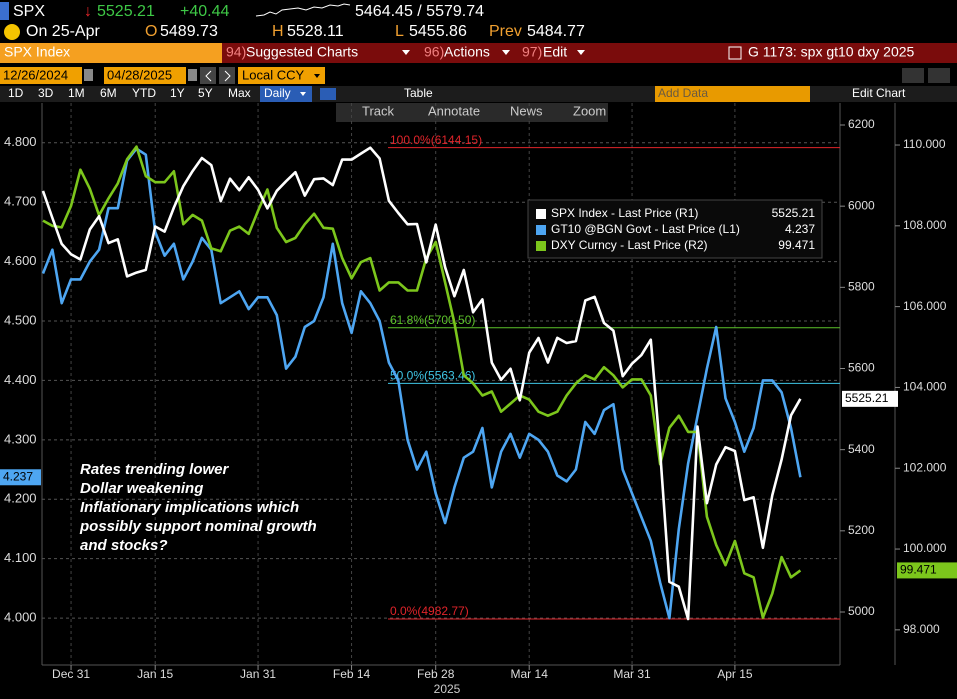  What do you see at coordinates (76, 93) in the screenshot?
I see `period-button: 1M` at bounding box center [76, 93].